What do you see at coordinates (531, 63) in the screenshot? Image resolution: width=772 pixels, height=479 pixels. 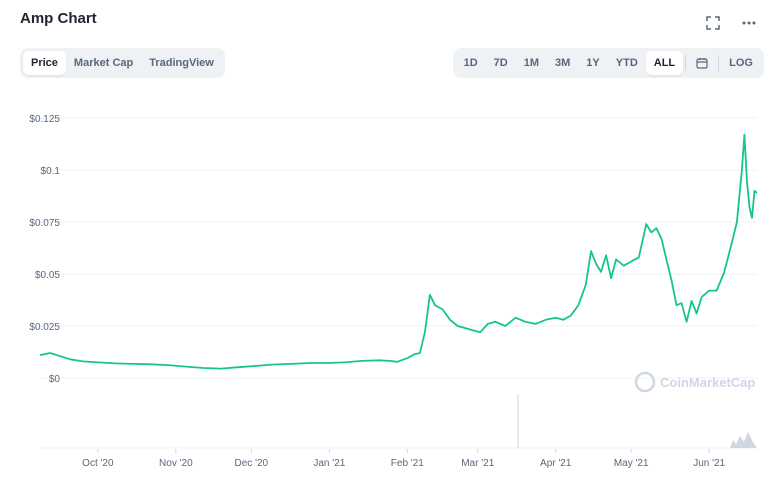 I see `range-1m: 1M` at bounding box center [531, 63].